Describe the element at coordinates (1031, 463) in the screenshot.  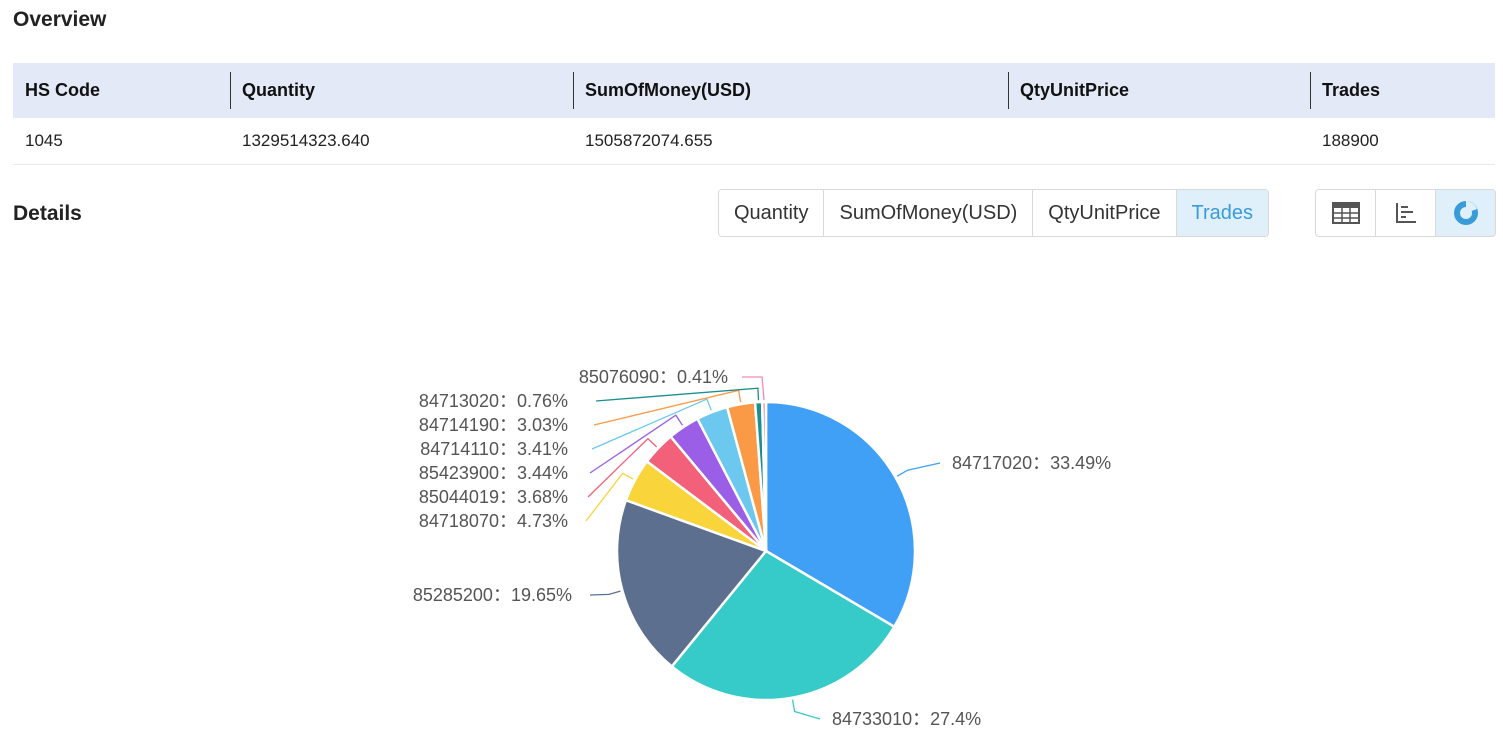
I see `pie-label-84717020: 84717020：33.49%` at that location.